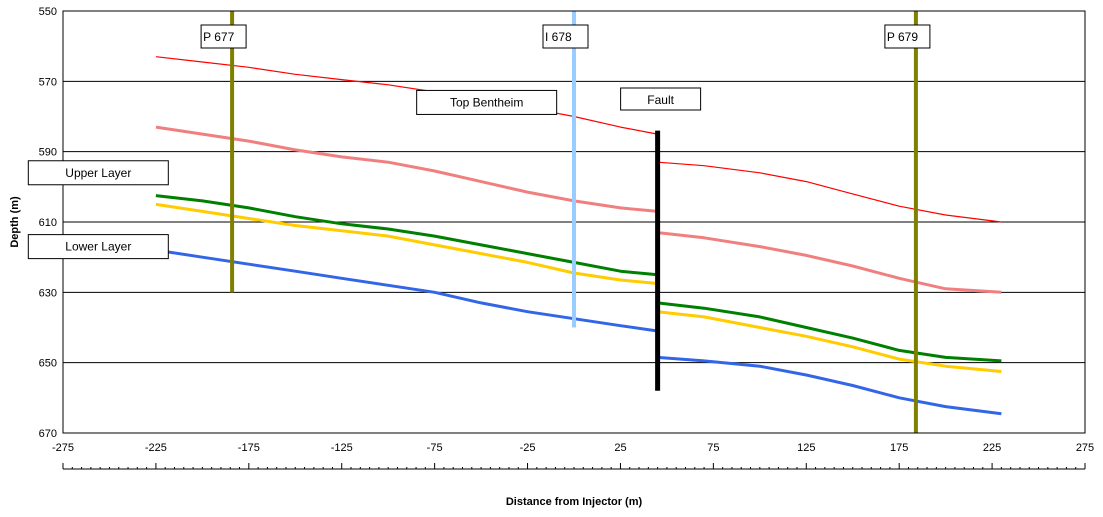  Describe the element at coordinates (342, 448) in the screenshot. I see `x-tick-label: -125` at that location.